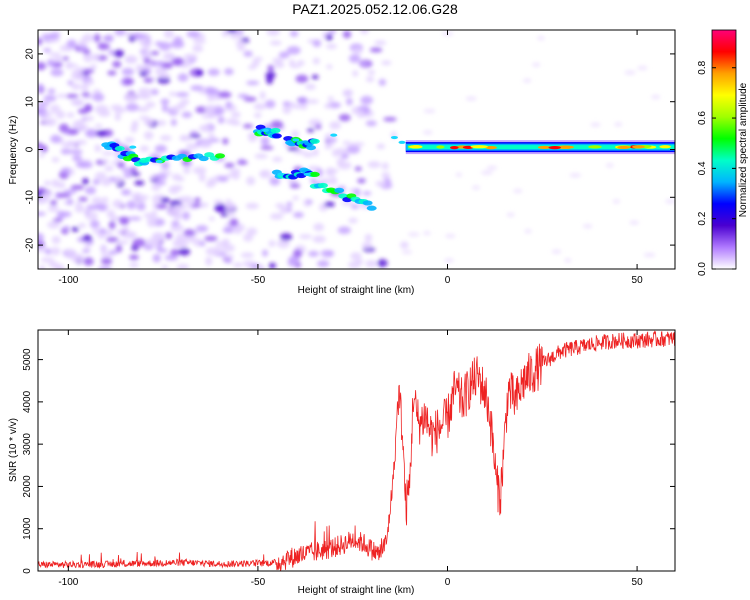 This screenshot has width=750, height=600. I want to click on spectrogram-x-tick-label: -100, so click(68, 280).